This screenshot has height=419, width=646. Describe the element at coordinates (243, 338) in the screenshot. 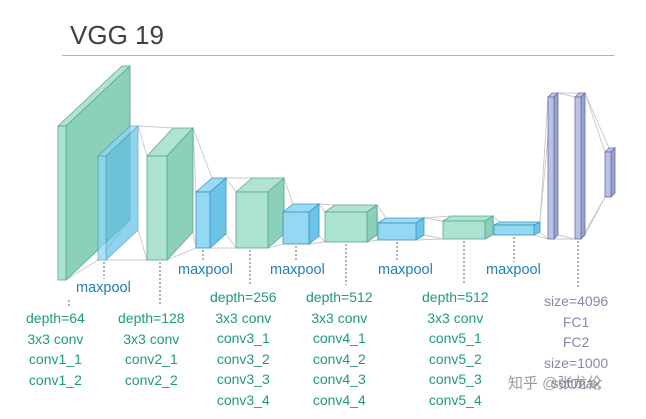

I see `block3-layer-1: conv3_1` at that location.